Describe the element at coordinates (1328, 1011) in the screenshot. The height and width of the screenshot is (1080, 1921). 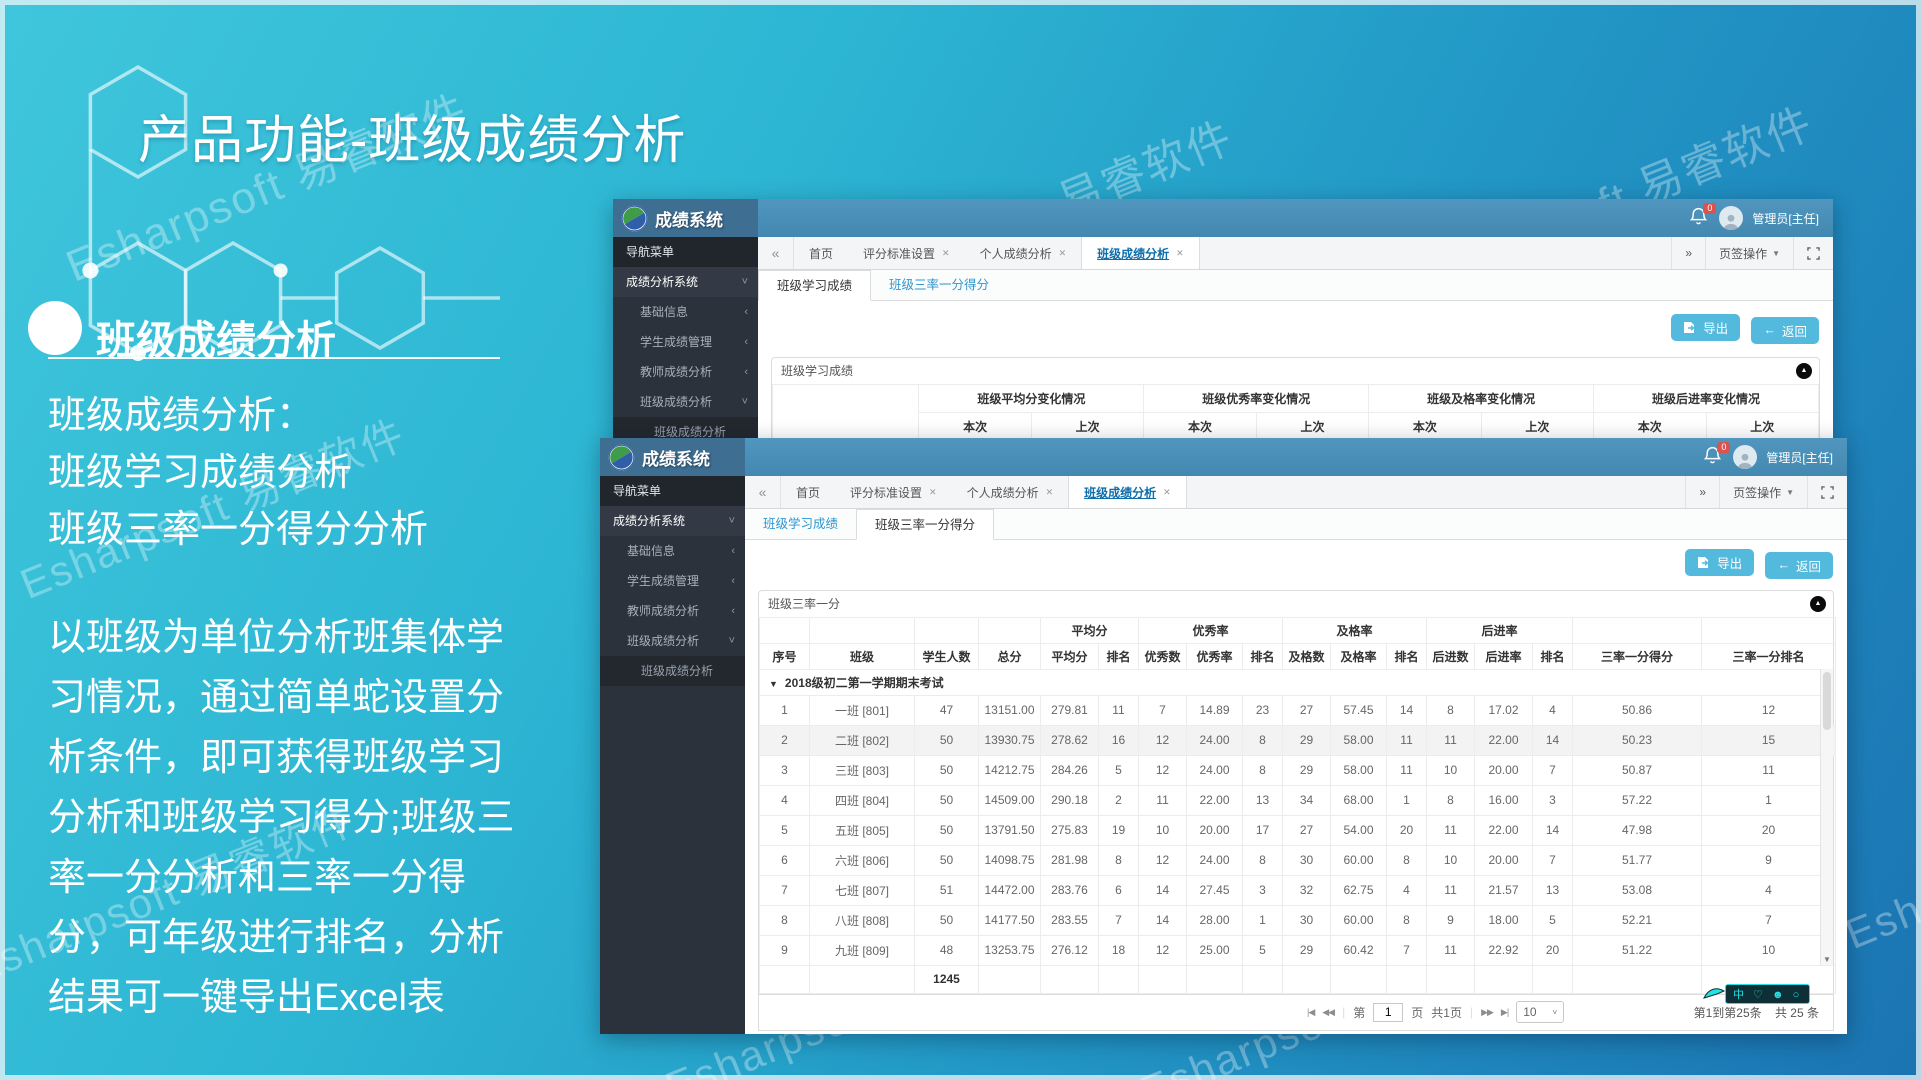
I see `pager-prev-icon: ◀◀` at that location.